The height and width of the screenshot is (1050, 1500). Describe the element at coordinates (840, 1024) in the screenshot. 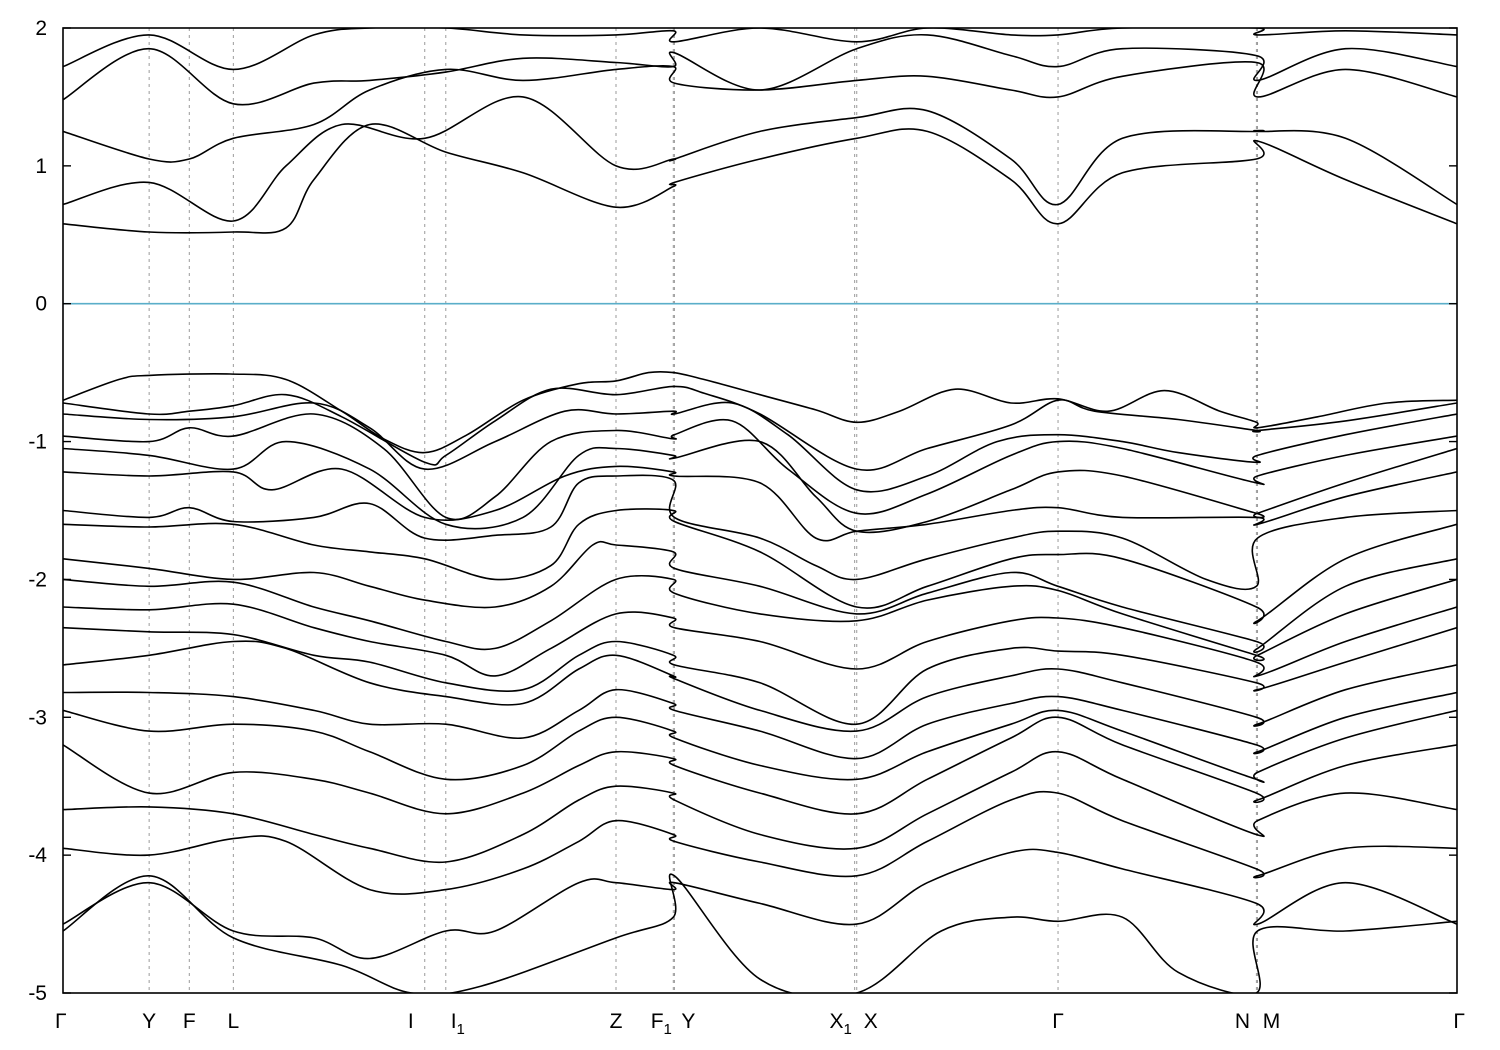

I see `kpoint-label: X1` at that location.